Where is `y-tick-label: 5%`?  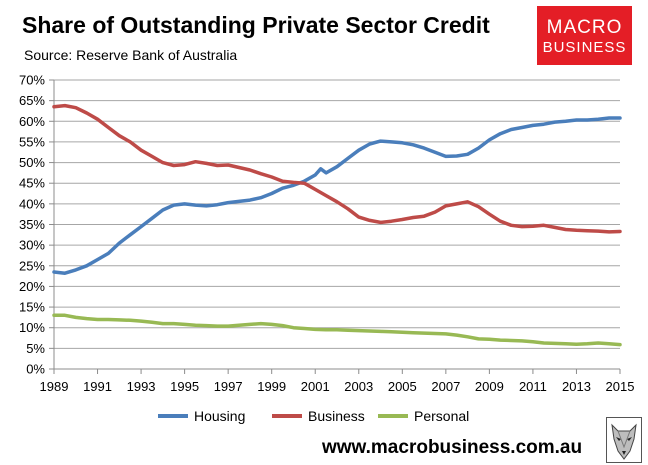 y-tick-label: 5% is located at coordinates (35, 348).